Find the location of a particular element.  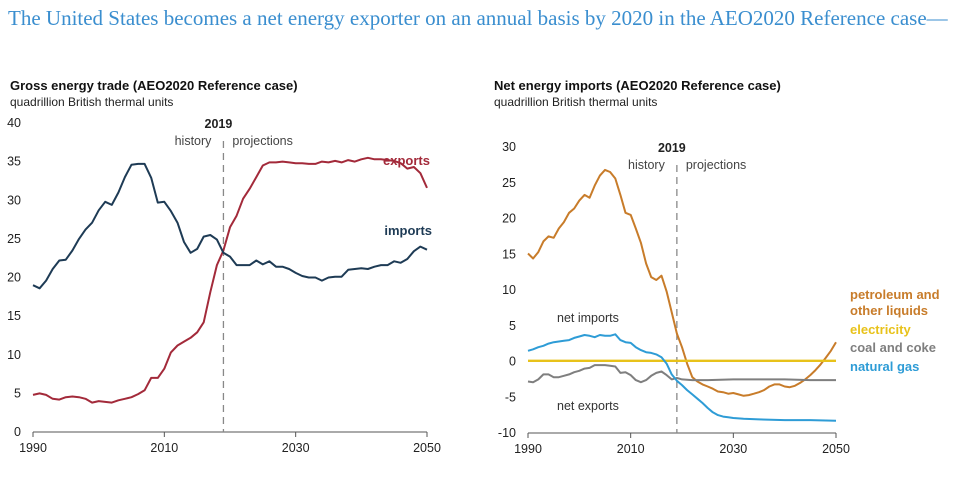

legend-electricity: electricity is located at coordinates (880, 329).